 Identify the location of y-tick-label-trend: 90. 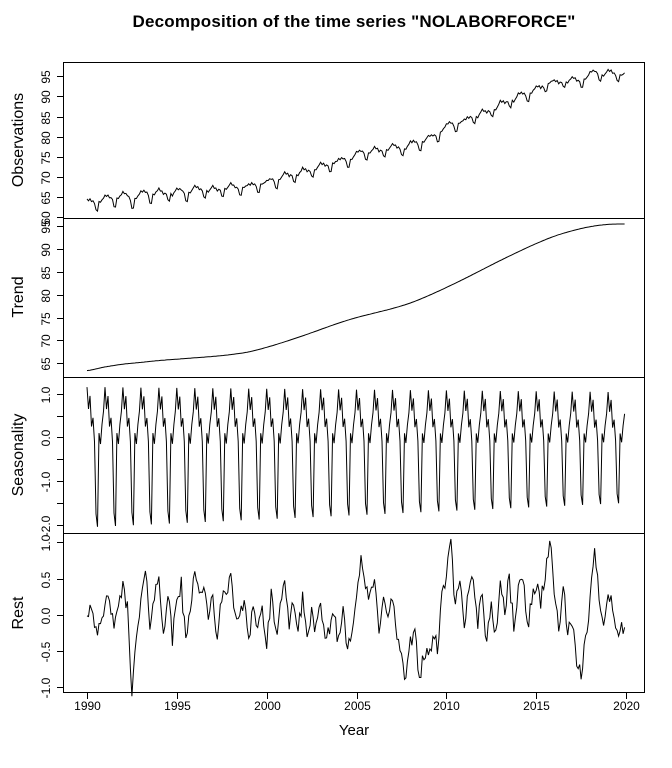
(46, 249).